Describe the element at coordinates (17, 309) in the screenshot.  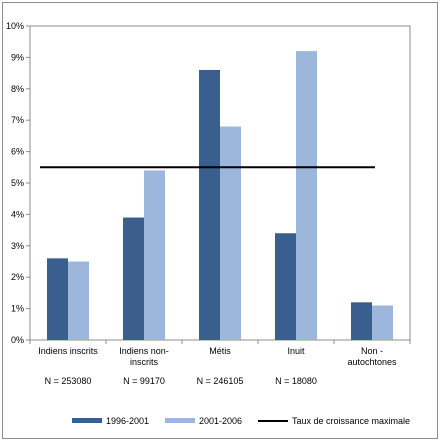
I see `y-tick-label: 1%` at that location.